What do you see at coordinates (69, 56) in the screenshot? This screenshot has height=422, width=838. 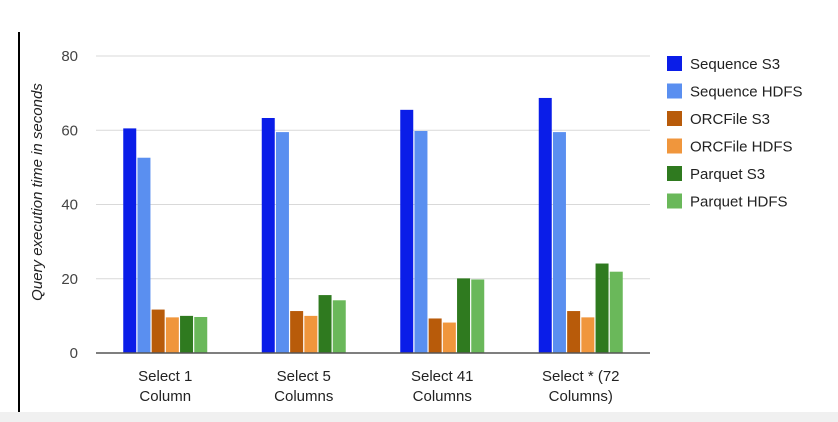 I see `y-tick-label: 80` at bounding box center [69, 56].